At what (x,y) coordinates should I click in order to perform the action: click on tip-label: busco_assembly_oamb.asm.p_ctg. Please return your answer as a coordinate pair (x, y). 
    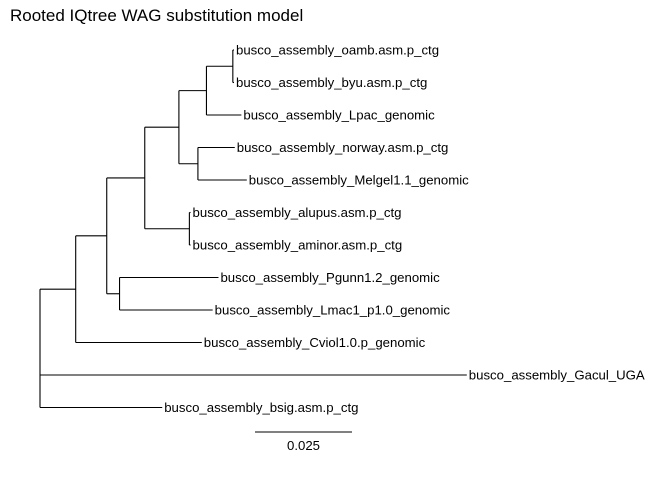
    Looking at the image, I should click on (337, 50).